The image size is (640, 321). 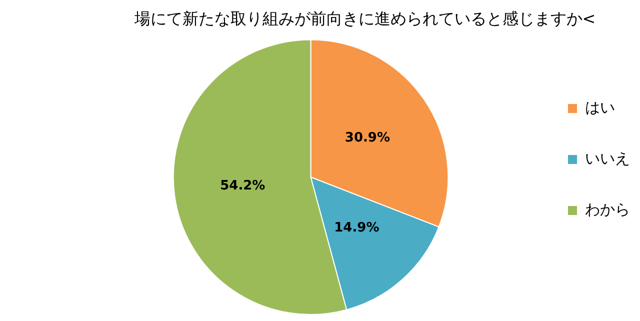 I want to click on legend-label: はい, so click(x=600, y=107).